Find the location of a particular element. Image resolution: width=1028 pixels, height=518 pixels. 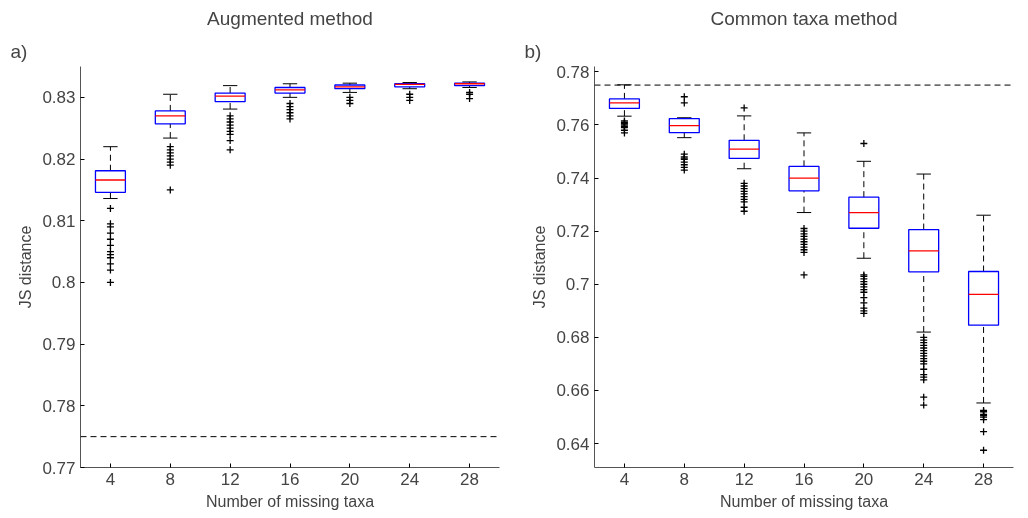

y-tick-label: 0.72 is located at coordinates (573, 232).